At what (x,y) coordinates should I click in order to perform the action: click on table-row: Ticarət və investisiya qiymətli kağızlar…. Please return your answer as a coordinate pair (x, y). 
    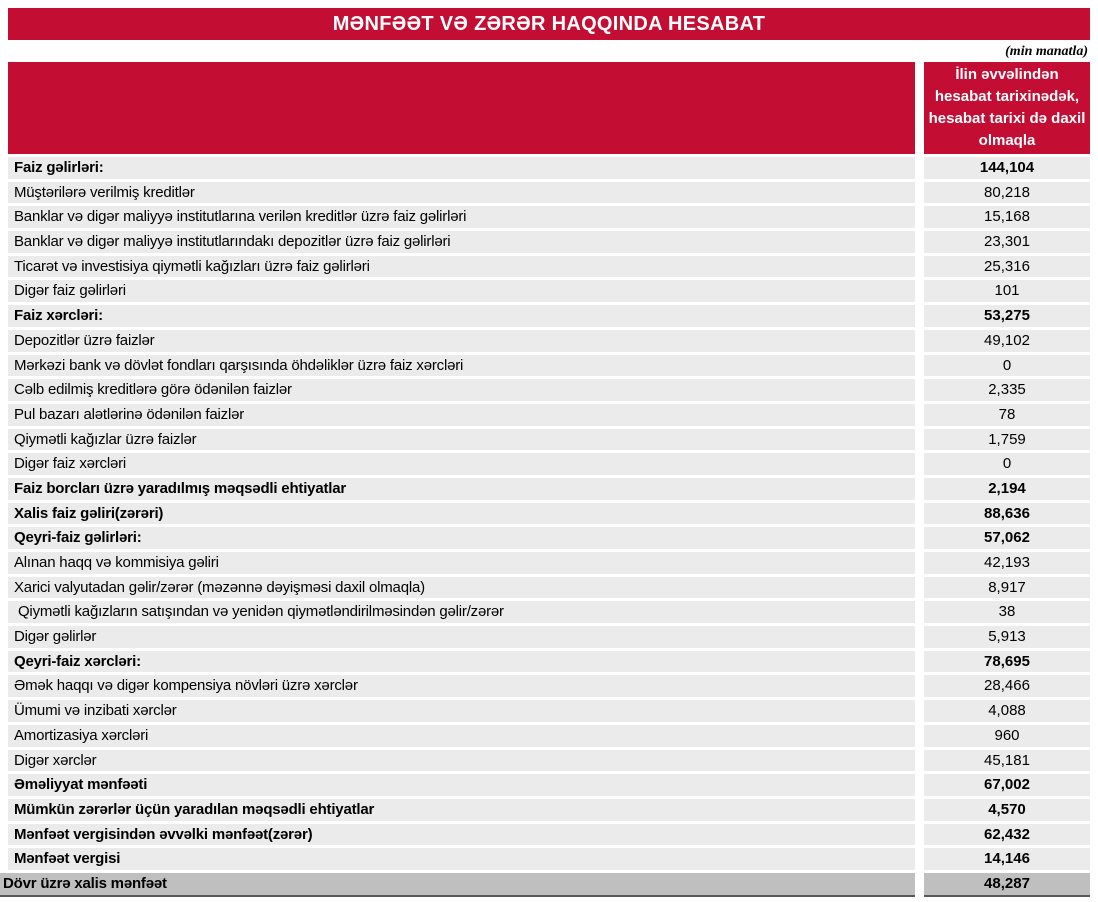
    Looking at the image, I should click on (549, 266).